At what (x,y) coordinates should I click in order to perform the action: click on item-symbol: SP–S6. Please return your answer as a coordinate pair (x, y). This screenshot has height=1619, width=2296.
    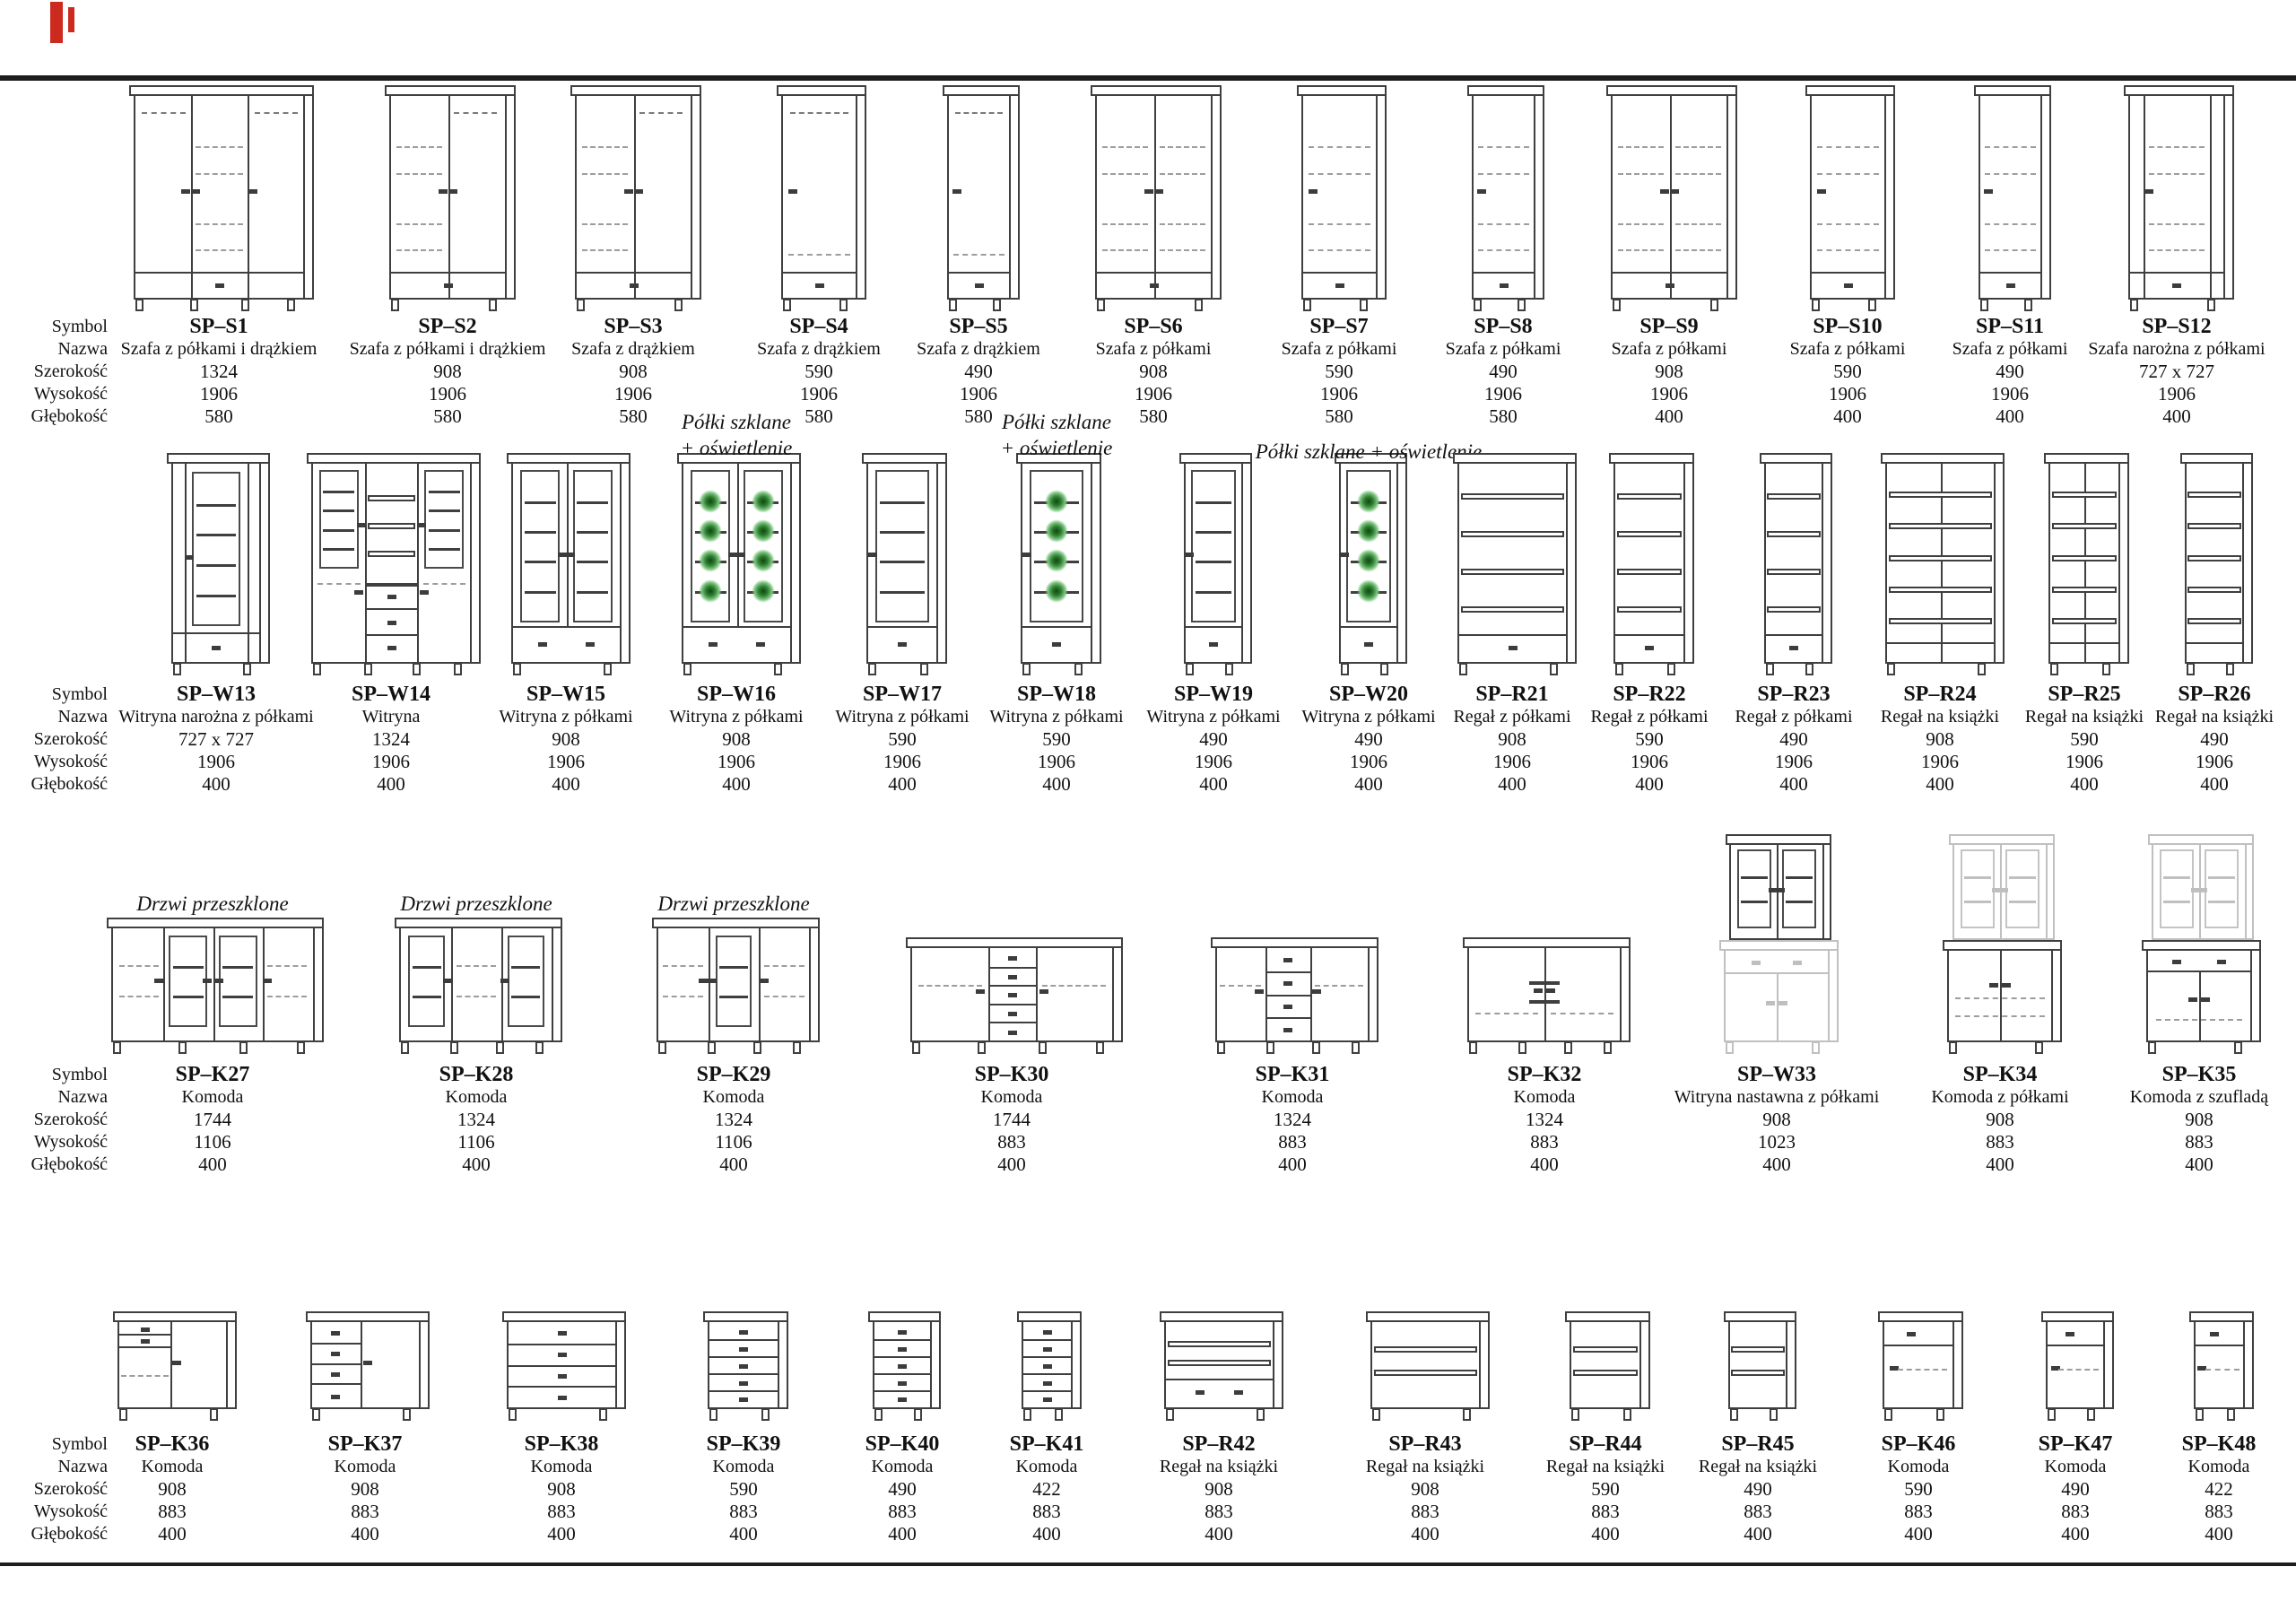
    Looking at the image, I should click on (1153, 326).